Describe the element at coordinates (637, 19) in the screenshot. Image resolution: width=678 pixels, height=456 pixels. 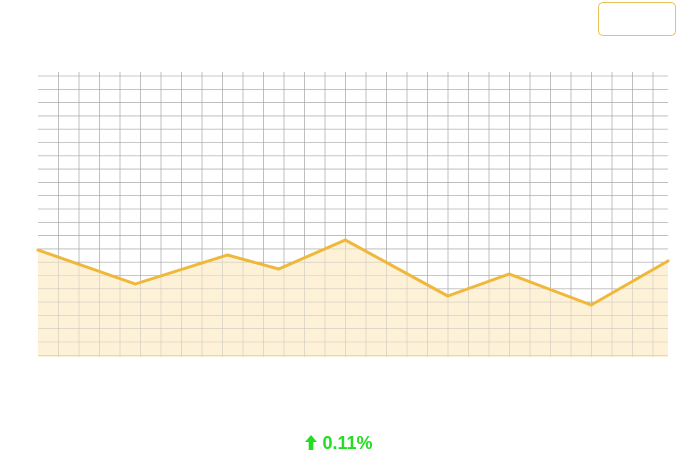
I see `top-right-button` at that location.